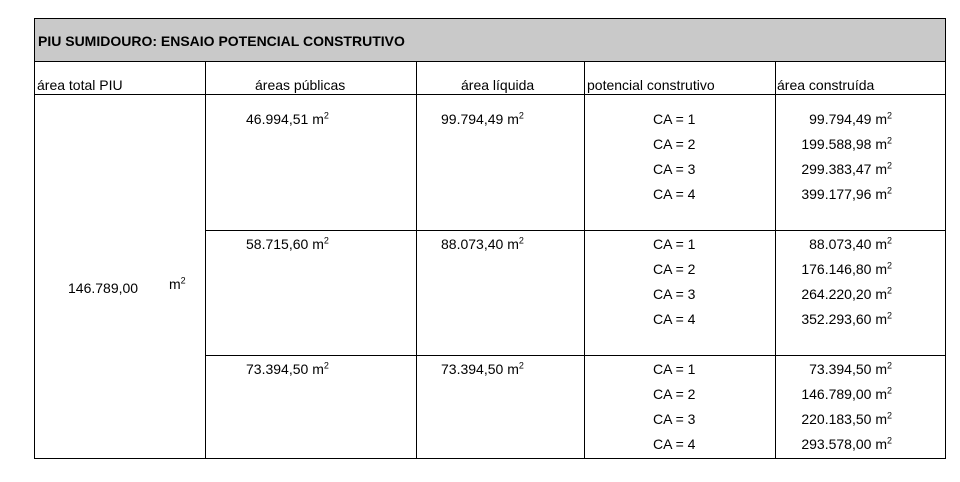  What do you see at coordinates (34, 238) in the screenshot?
I see `border-left` at bounding box center [34, 238].